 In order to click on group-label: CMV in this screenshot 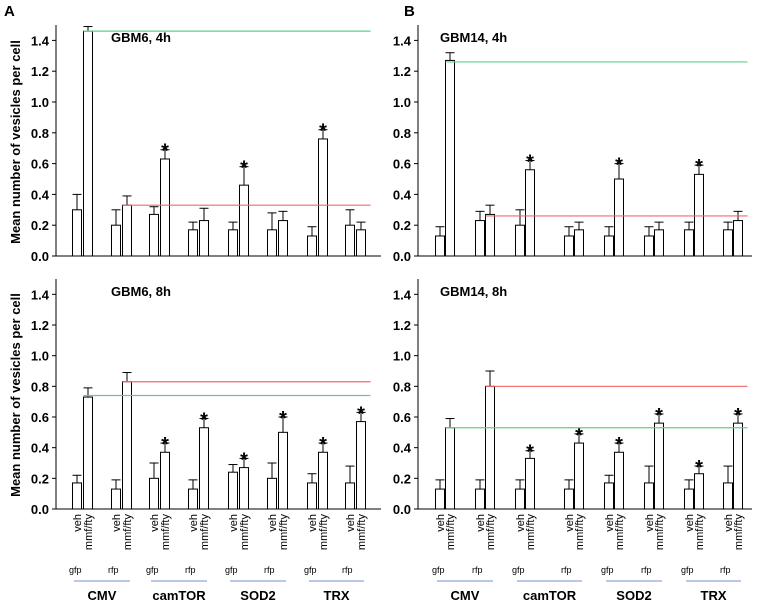, I will do `click(102, 595)`.